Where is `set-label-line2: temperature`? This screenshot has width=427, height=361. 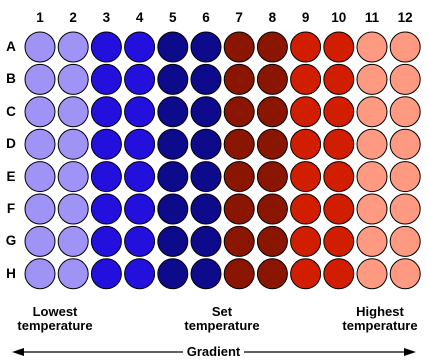 set-label-line2: temperature is located at coordinates (222, 325).